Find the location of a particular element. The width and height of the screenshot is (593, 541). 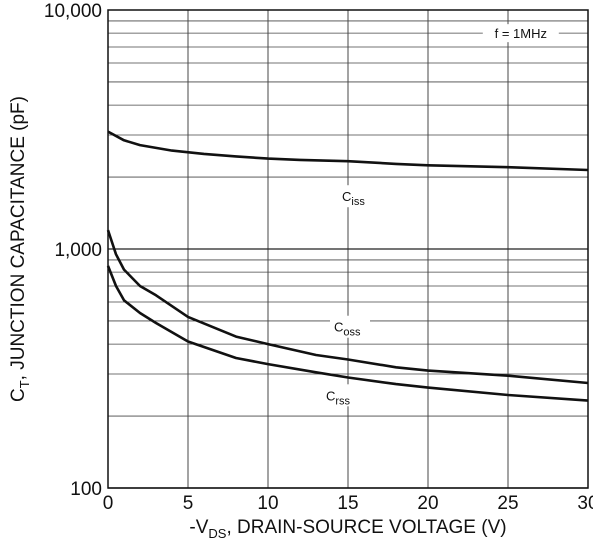

y-axis-title-sub: T is located at coordinates (24, 384).